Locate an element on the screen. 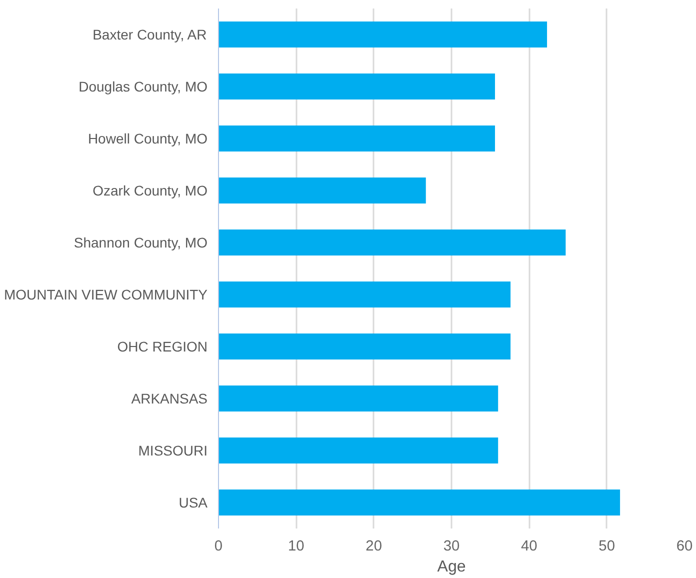 The image size is (696, 578). y-tick-label: Douglas County, MO is located at coordinates (143, 86).